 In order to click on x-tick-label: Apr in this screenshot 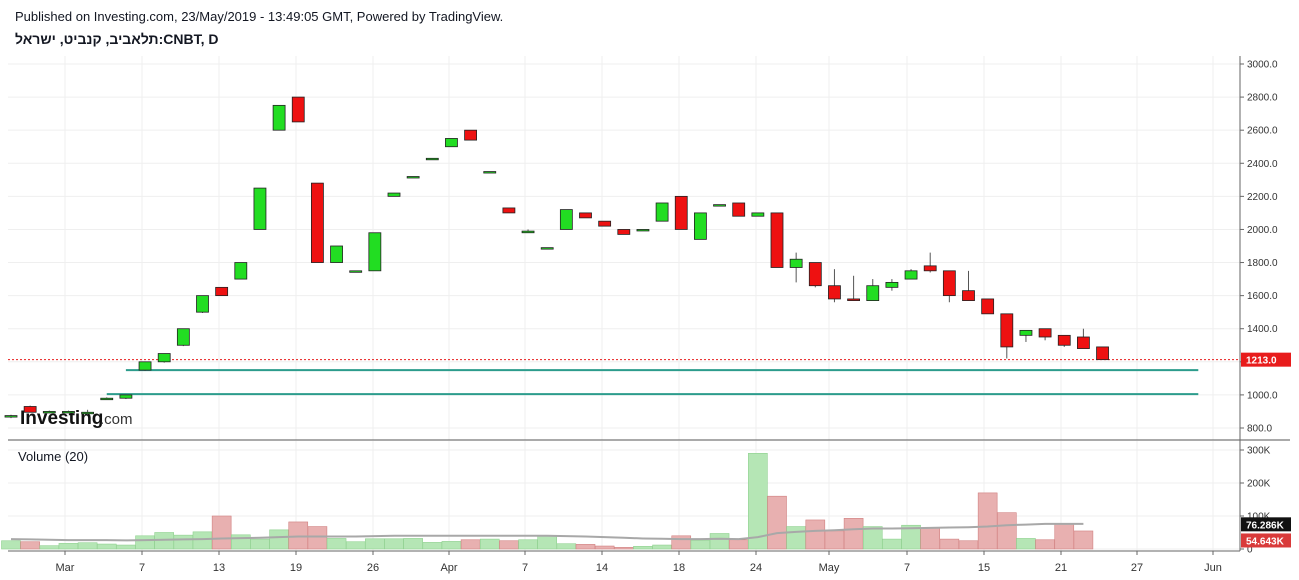, I will do `click(448, 568)`.